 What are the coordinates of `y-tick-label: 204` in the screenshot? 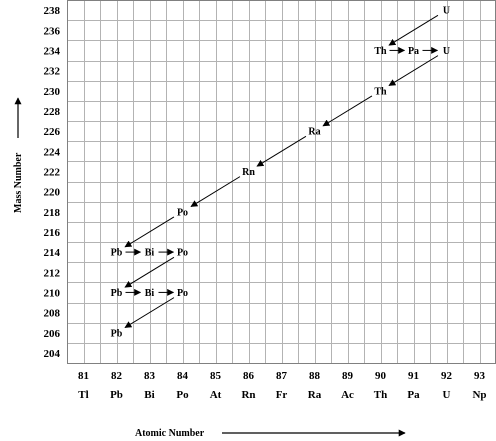 It's located at (52, 354).